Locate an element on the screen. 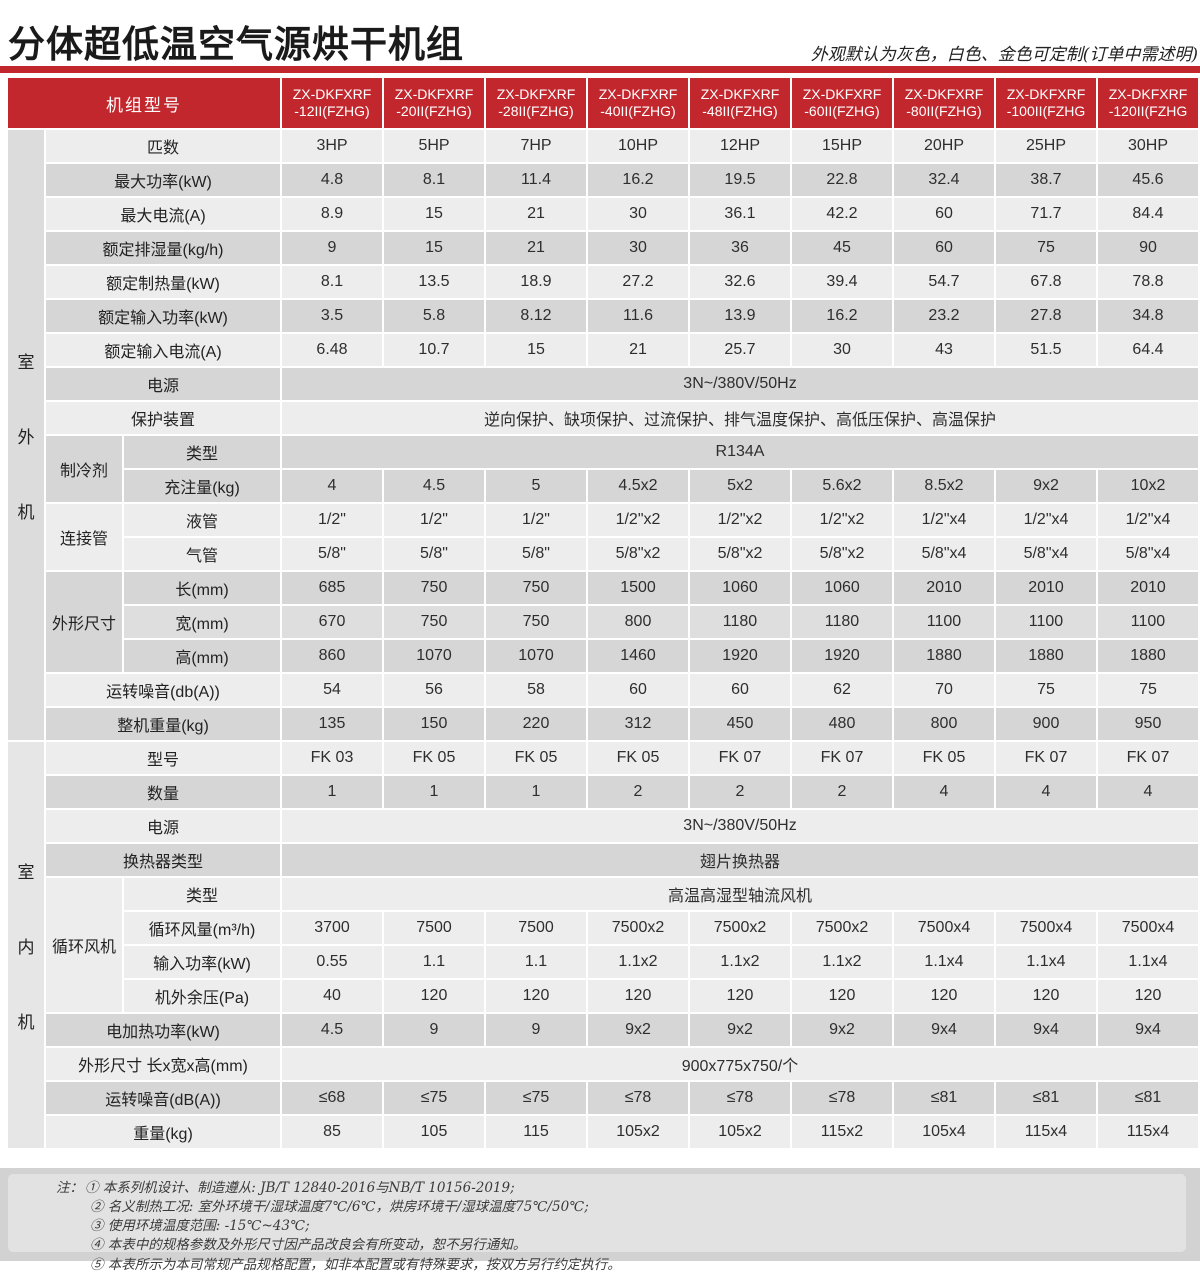 The width and height of the screenshot is (1200, 1275). side-label-chars: 室内机 is located at coordinates (26, 945).